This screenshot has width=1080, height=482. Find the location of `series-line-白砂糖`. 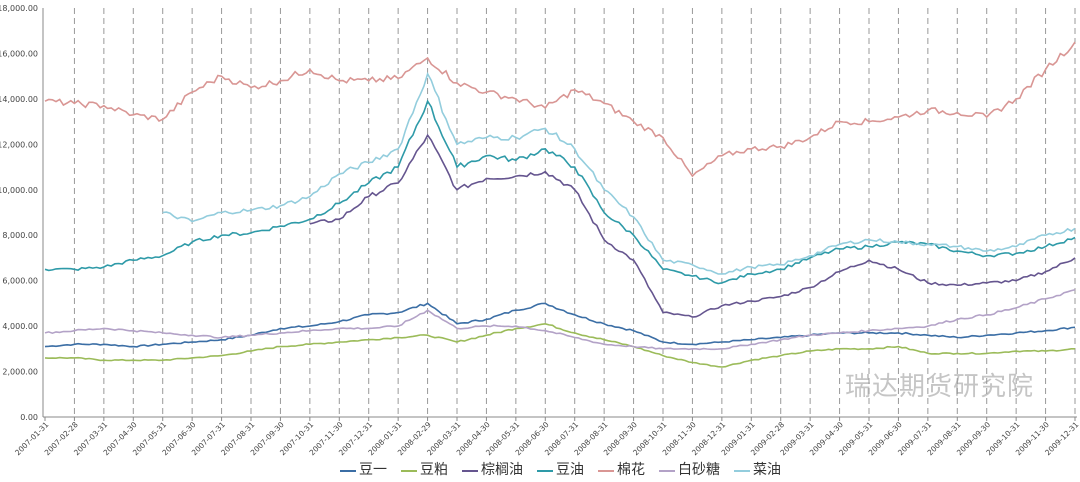

series-line-白砂糖 is located at coordinates (560, 319).